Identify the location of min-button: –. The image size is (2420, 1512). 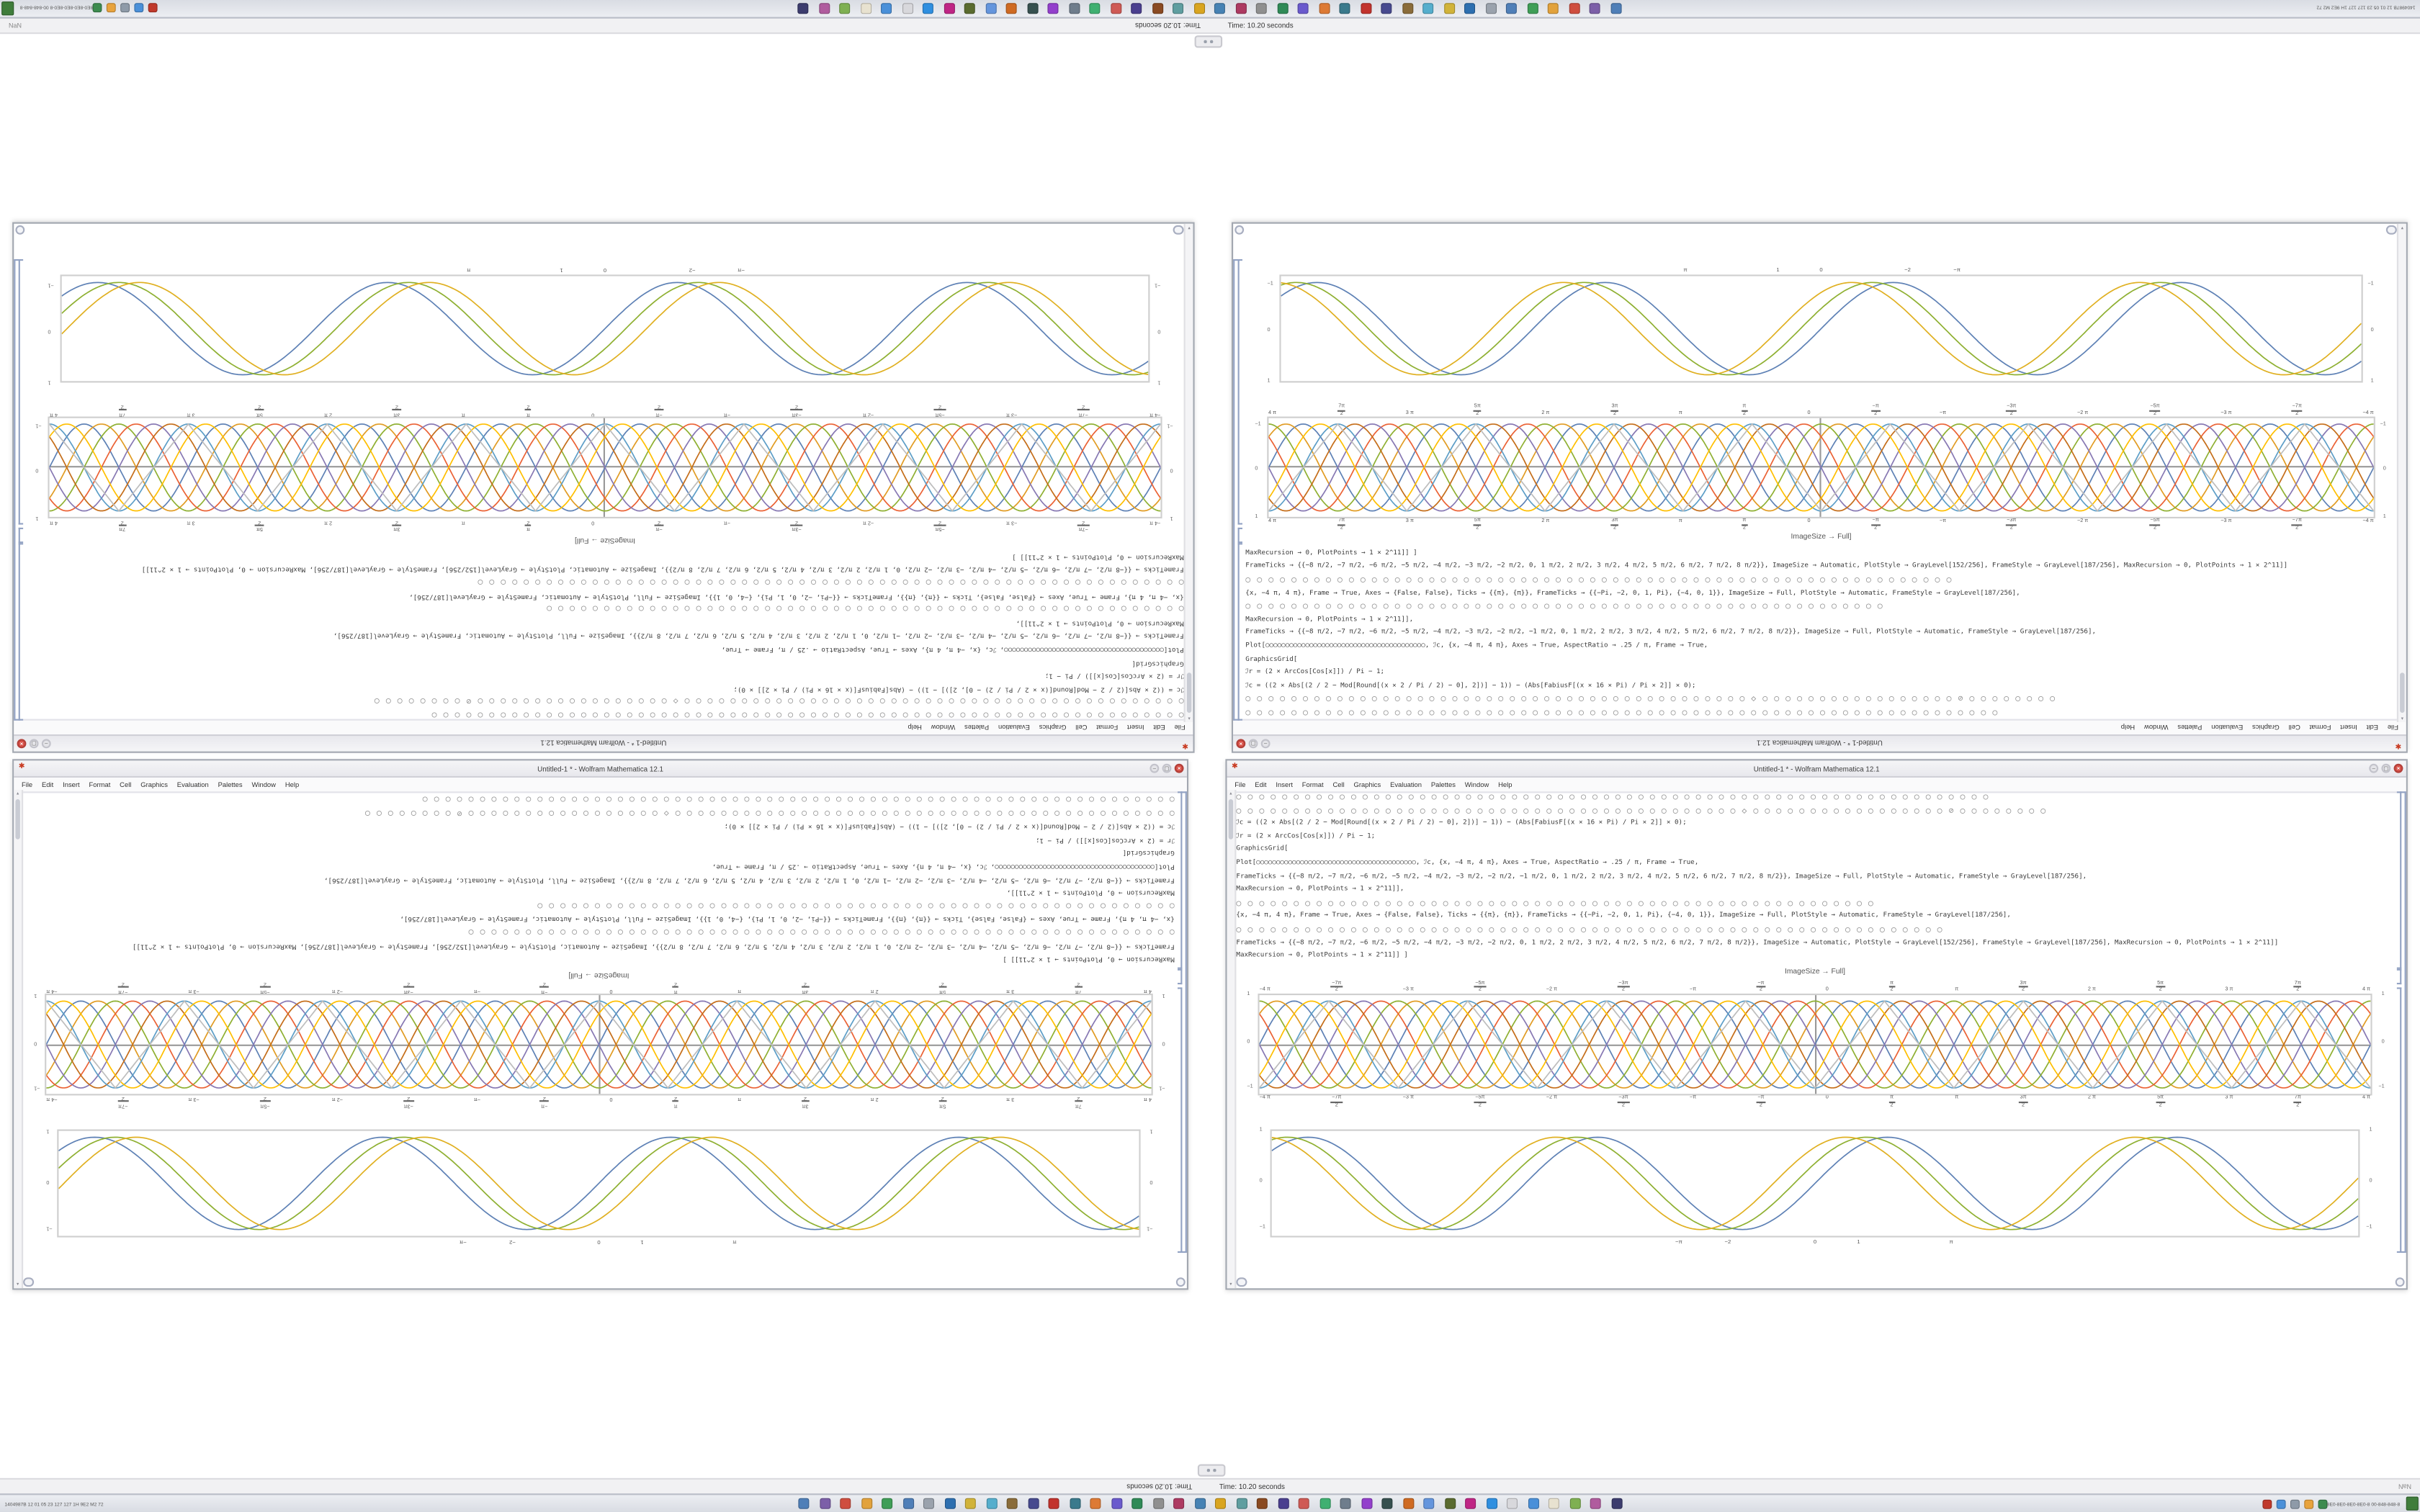
(1155, 767).